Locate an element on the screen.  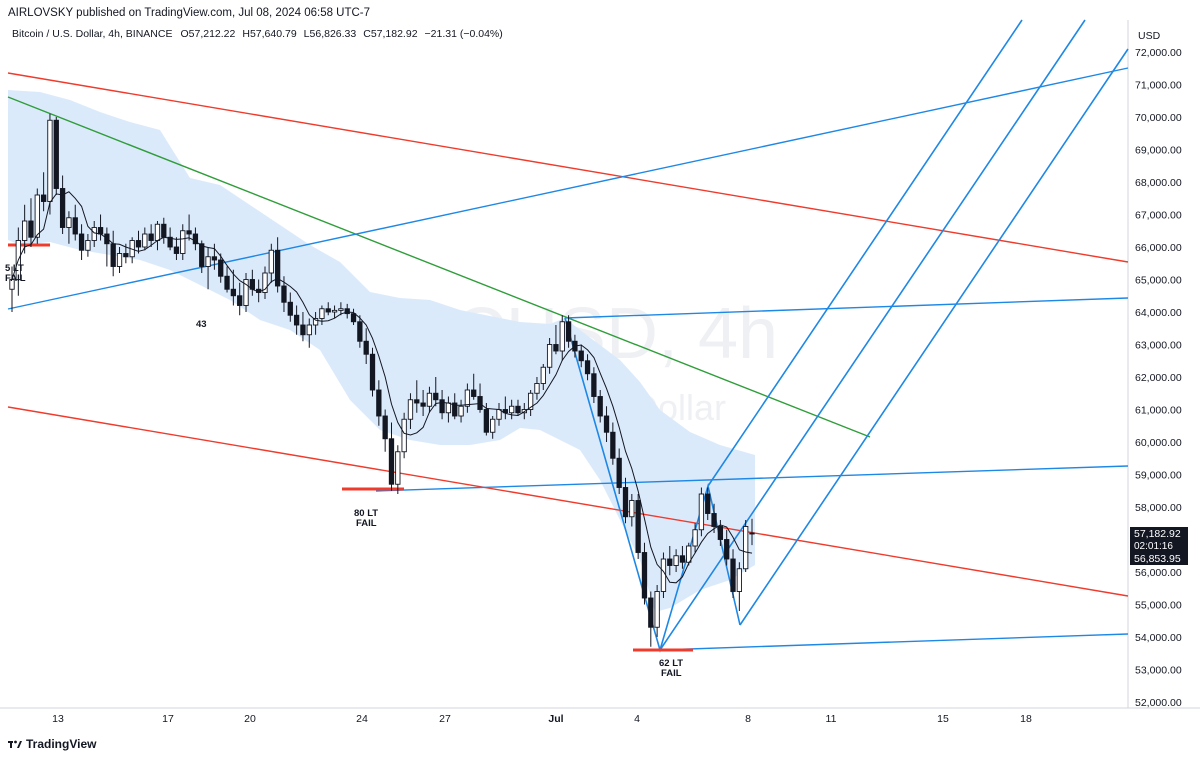
blue-line-upper is located at coordinates (846, 308).